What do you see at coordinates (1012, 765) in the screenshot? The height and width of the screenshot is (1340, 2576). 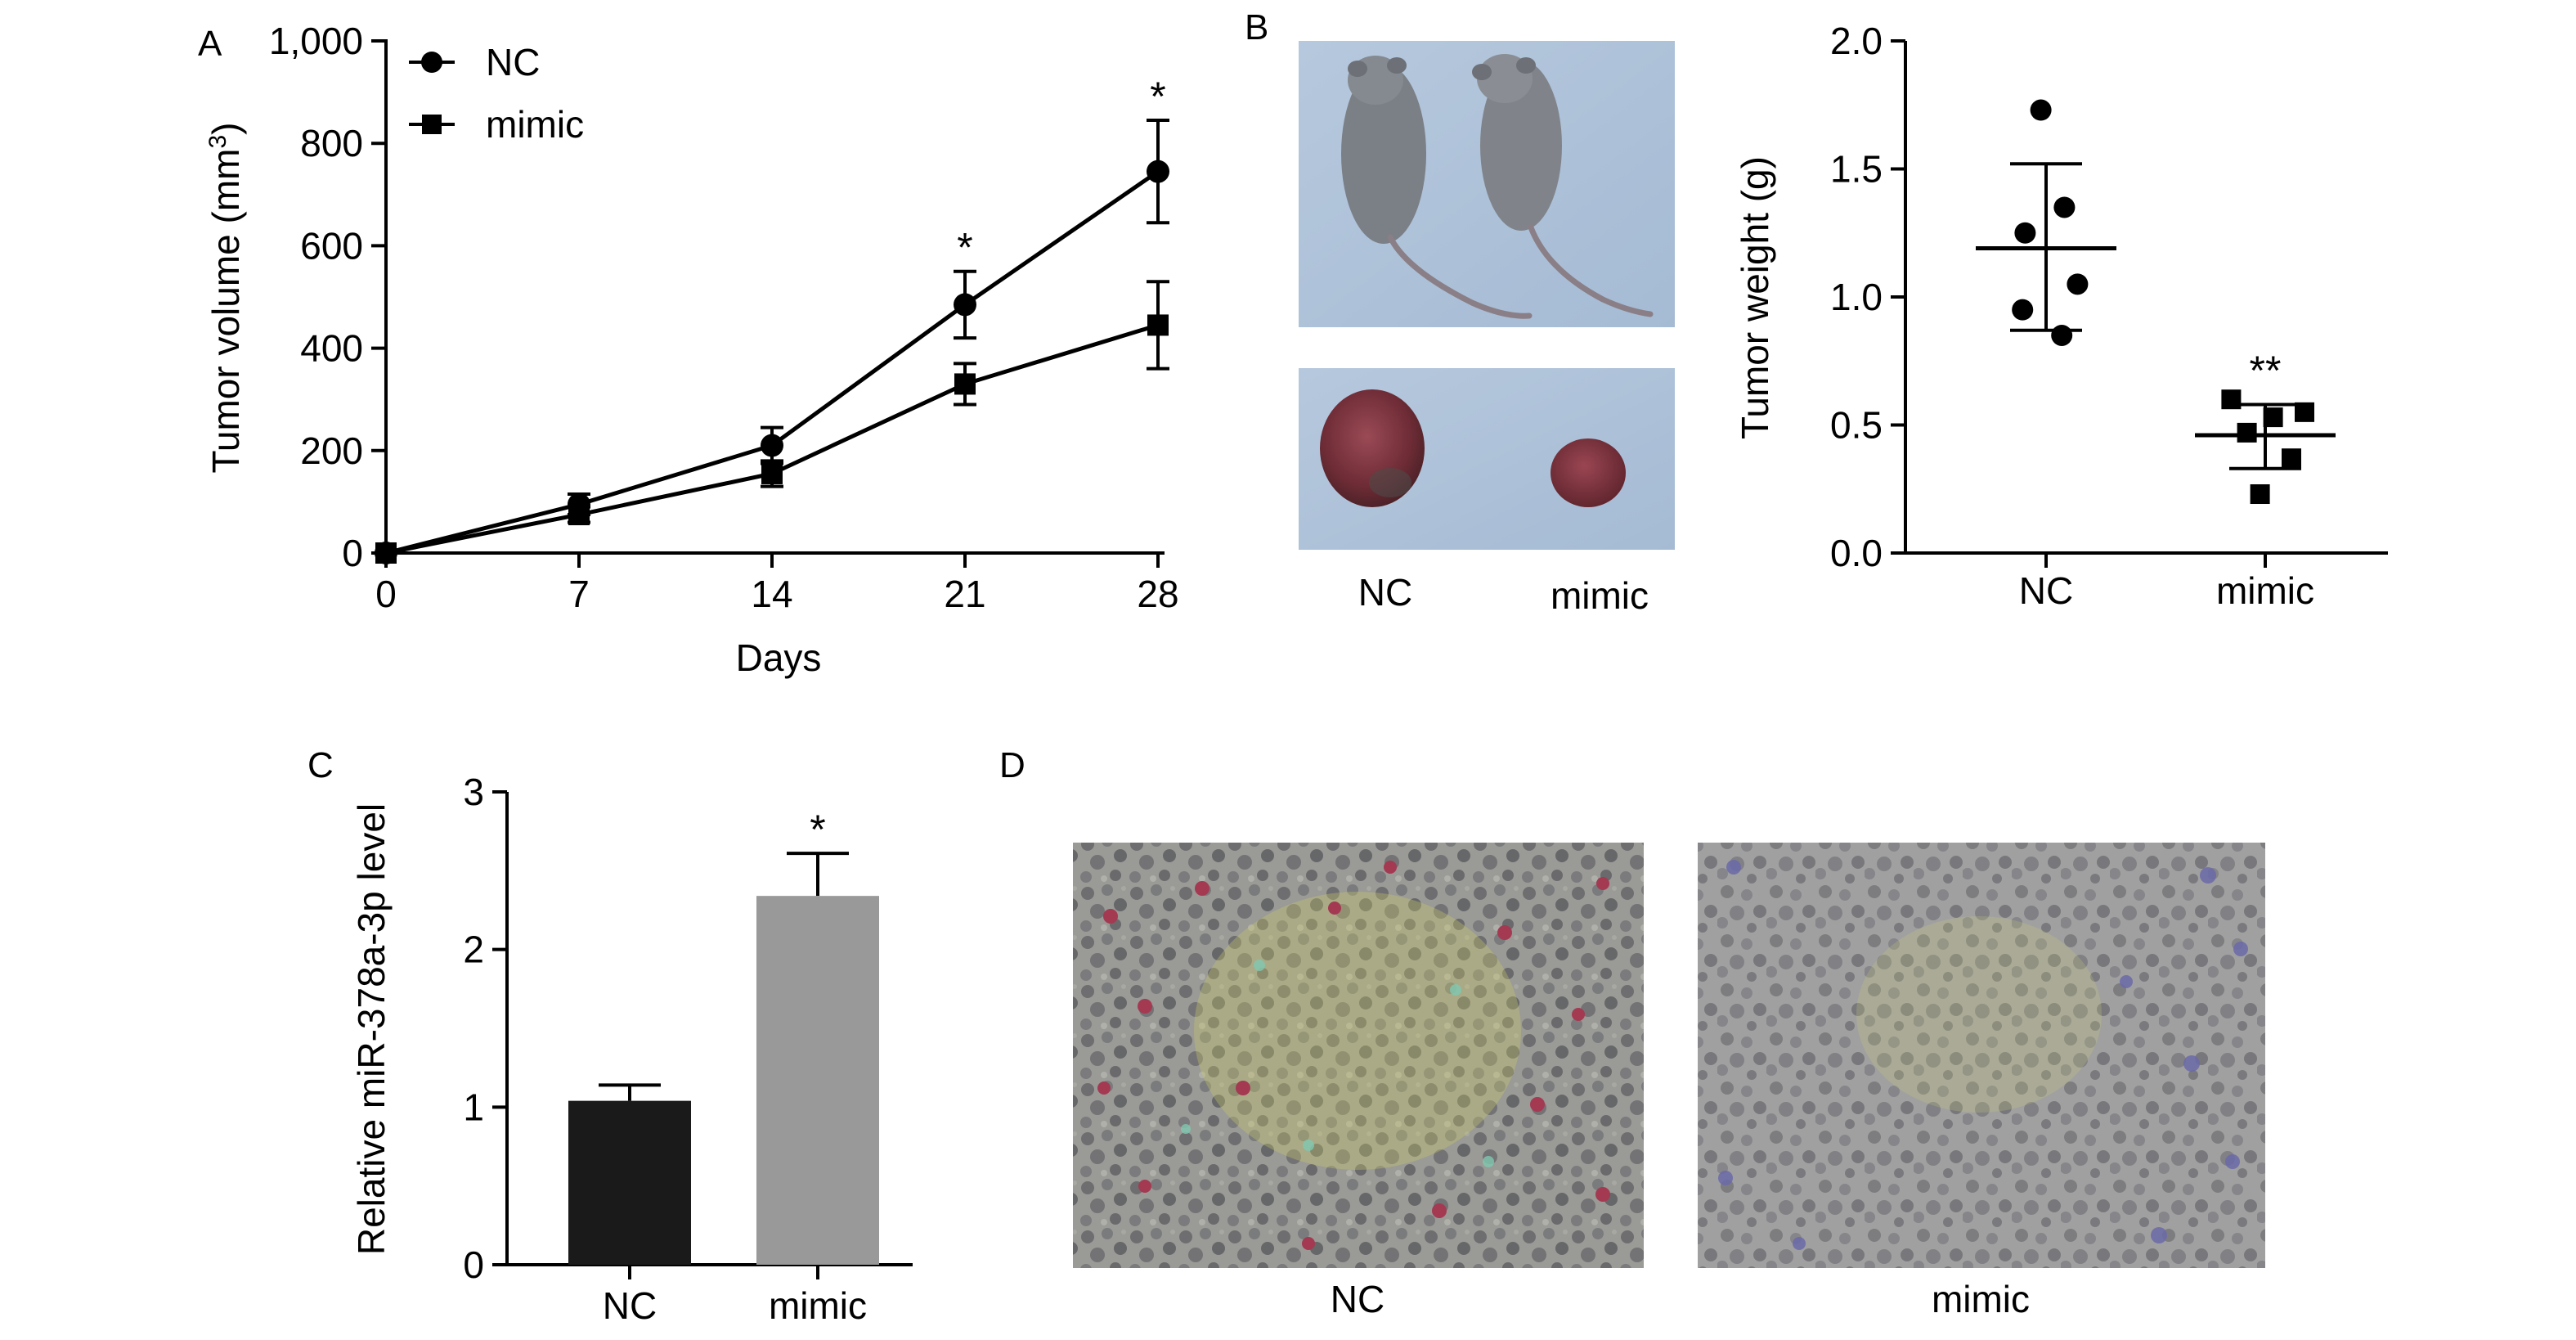 I see `panel-label-d: D` at bounding box center [1012, 765].